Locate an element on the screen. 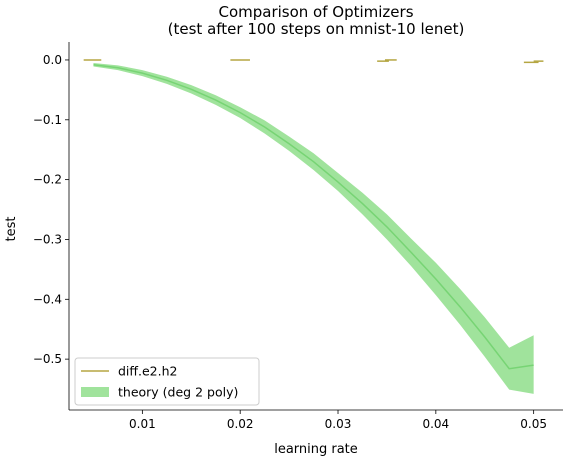 The width and height of the screenshot is (572, 464). x-tick-layer: 0.01 0.02 0.03 0.04 0.05 is located at coordinates (338, 420).